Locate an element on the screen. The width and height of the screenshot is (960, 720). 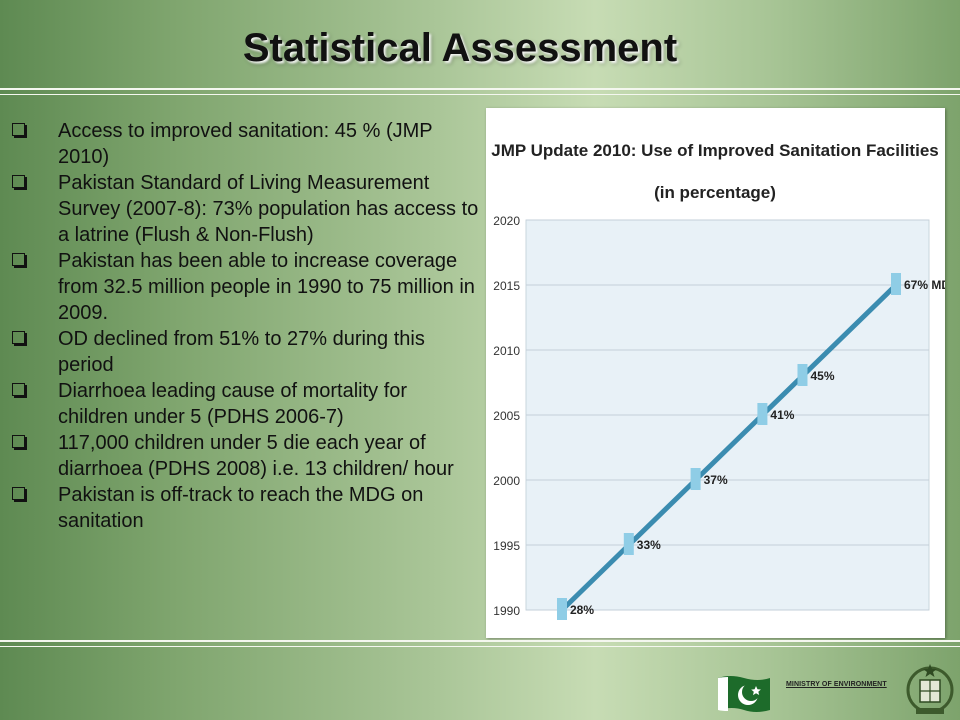
top-divider-thin is located at coordinates (480, 94).